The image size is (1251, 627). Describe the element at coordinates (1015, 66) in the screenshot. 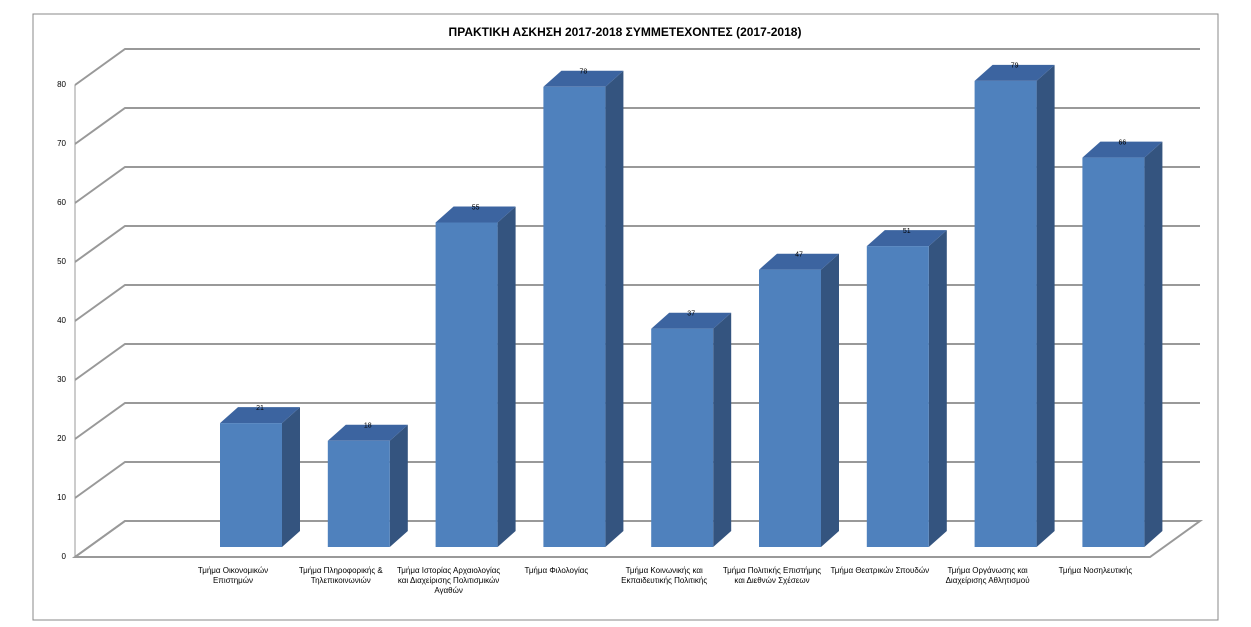

I see `value-label: 79` at that location.